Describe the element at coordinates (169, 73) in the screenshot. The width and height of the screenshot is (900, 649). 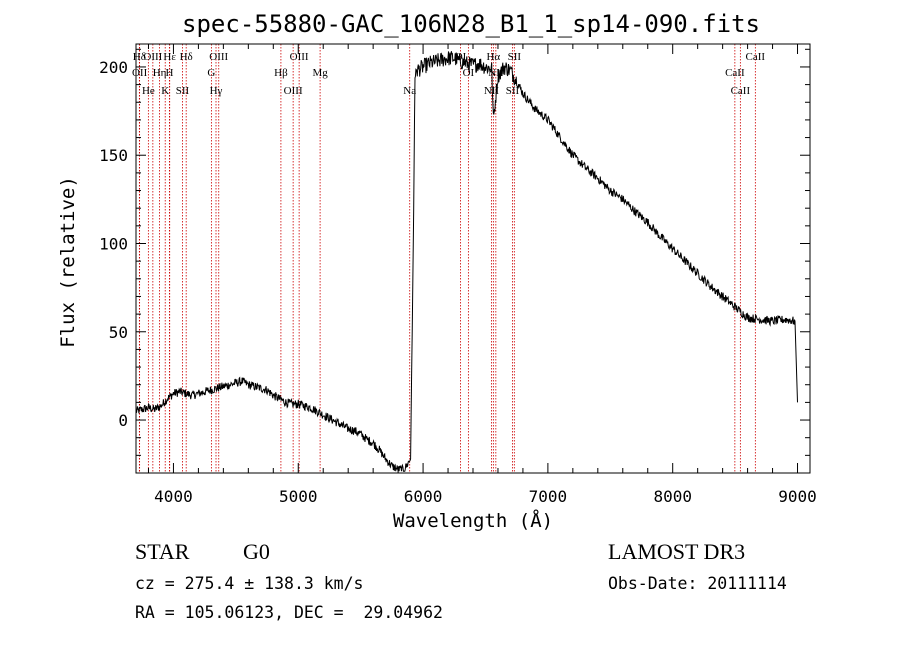
I see `spectral-line-label: H` at that location.